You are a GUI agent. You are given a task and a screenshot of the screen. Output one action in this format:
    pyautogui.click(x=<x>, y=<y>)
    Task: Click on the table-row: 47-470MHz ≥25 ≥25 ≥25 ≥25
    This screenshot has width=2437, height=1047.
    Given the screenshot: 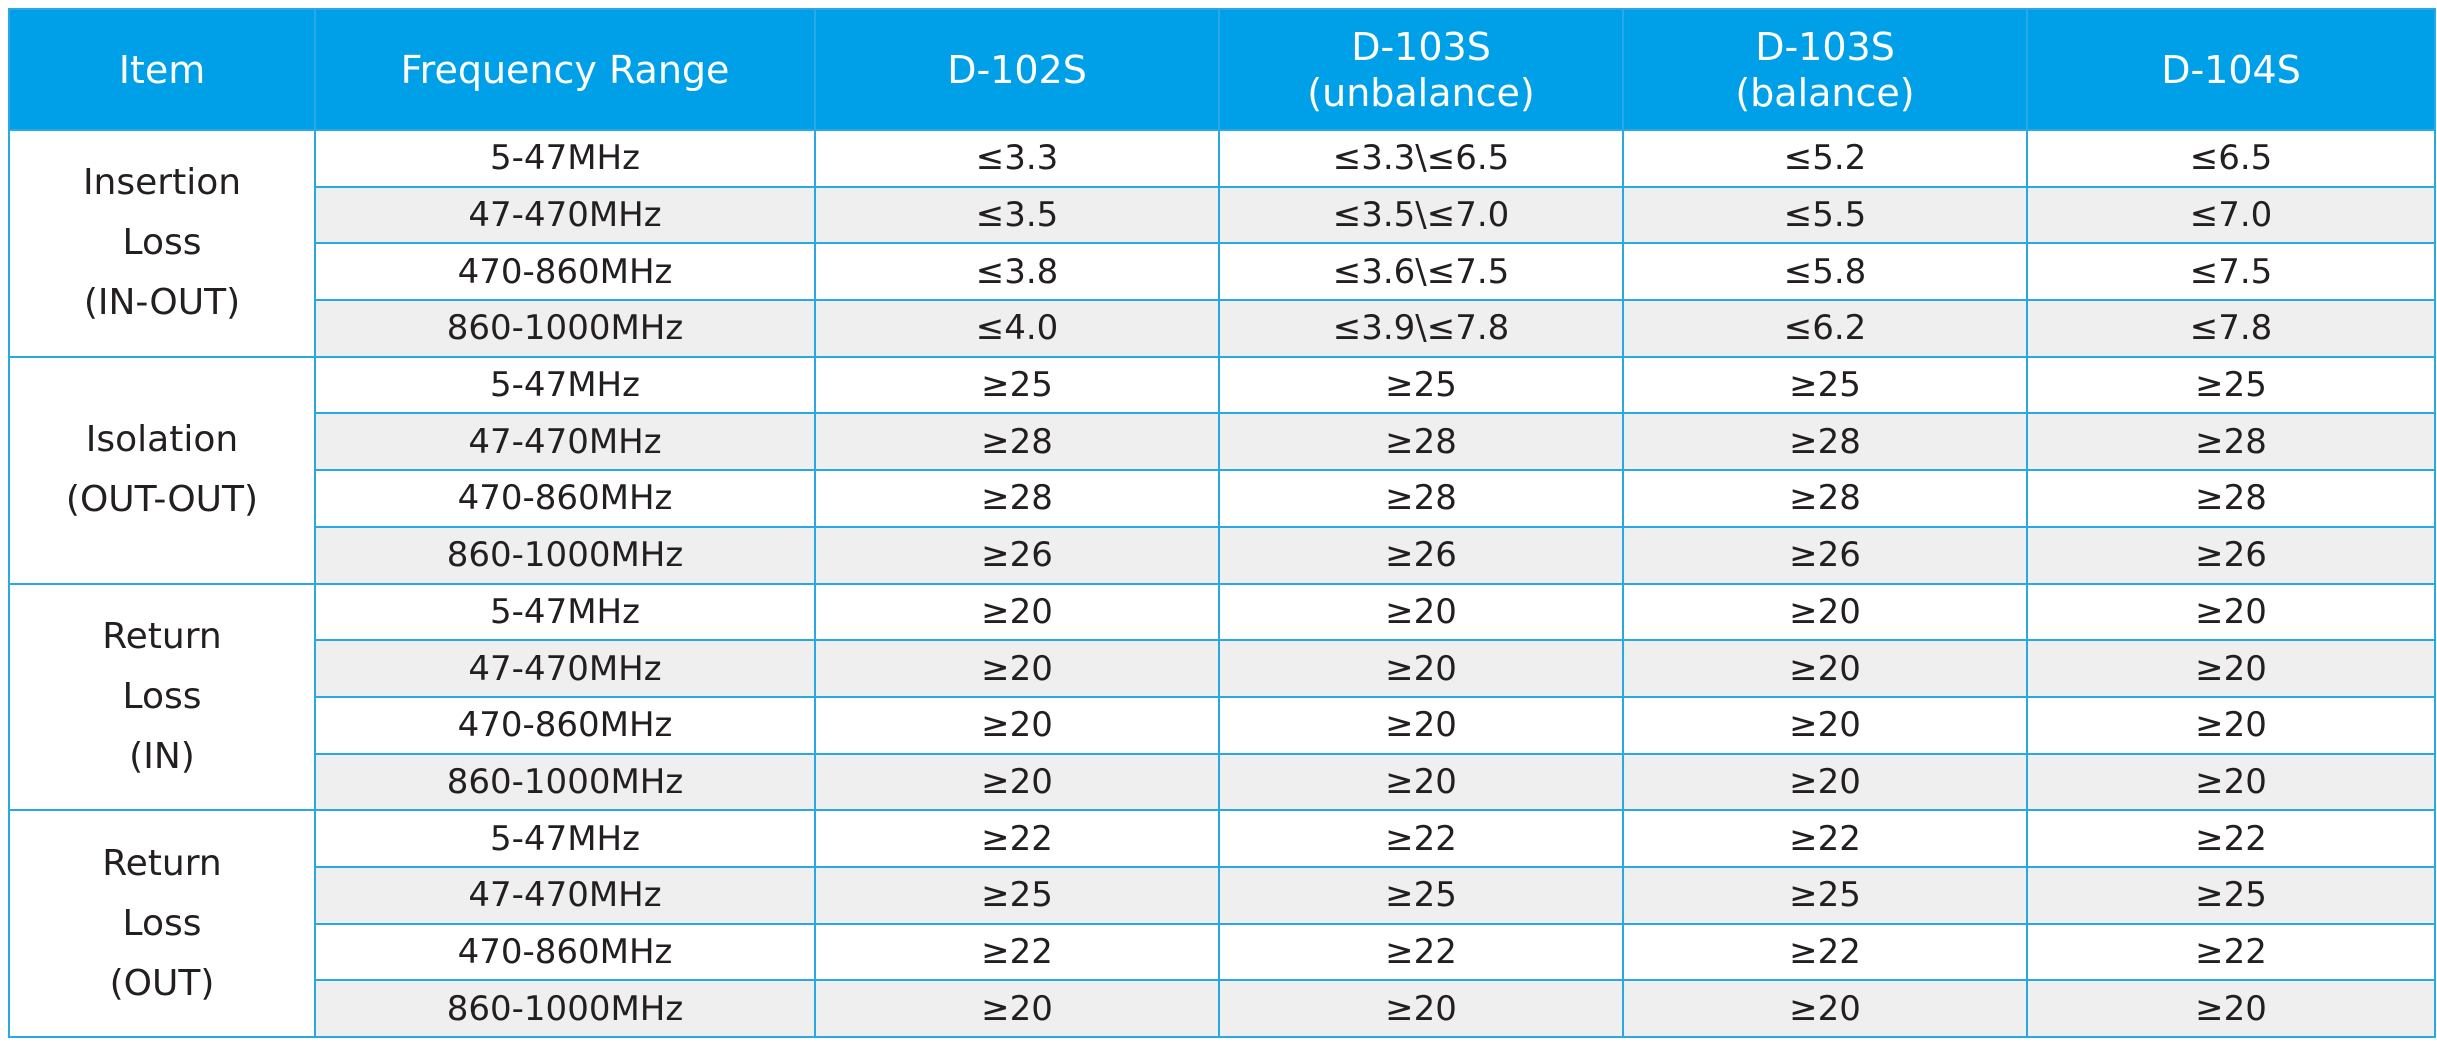 What is the action you would take?
    pyautogui.click(x=1222, y=895)
    